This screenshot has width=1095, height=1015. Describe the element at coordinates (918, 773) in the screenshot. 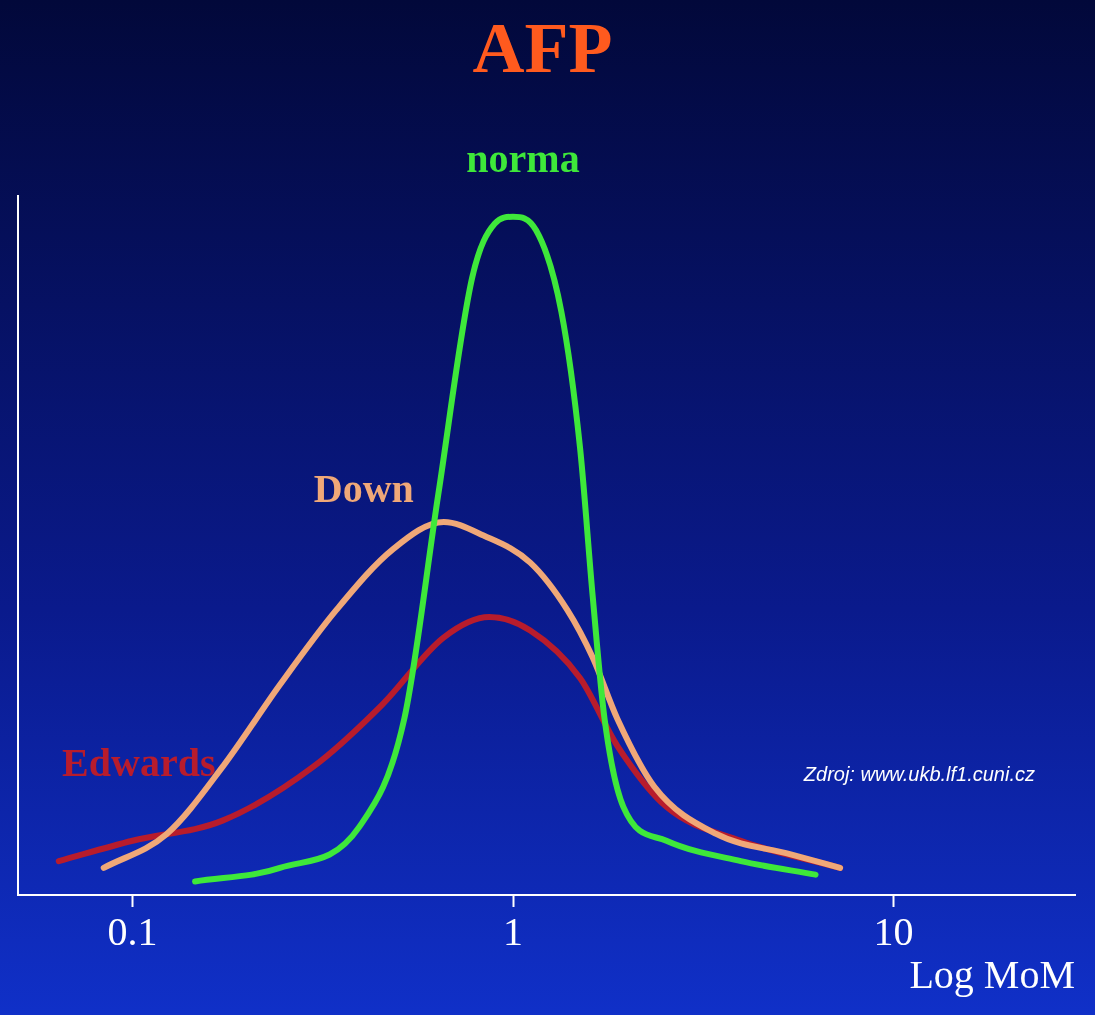

I see `annotation: Zdroj: www.ukb.lf1.cuni.cz` at that location.